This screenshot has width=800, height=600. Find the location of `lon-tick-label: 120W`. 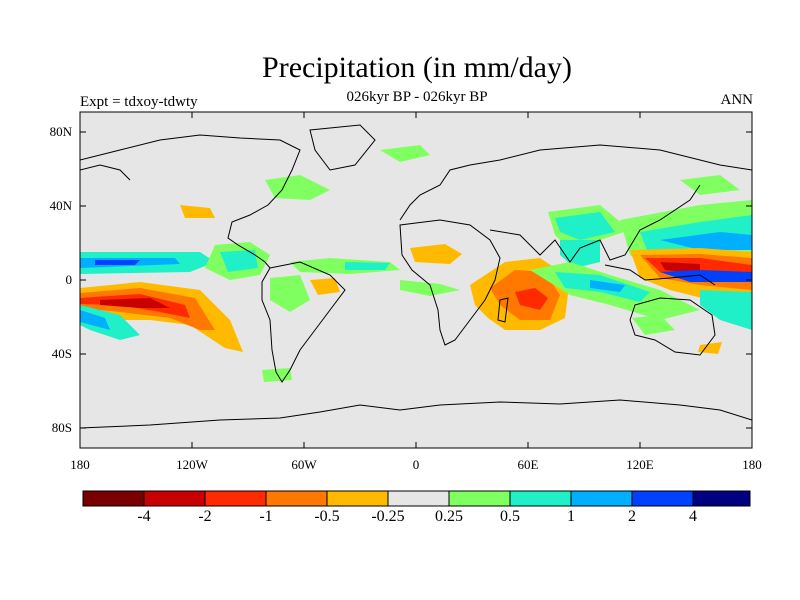

lon-tick-label: 120W is located at coordinates (192, 464).